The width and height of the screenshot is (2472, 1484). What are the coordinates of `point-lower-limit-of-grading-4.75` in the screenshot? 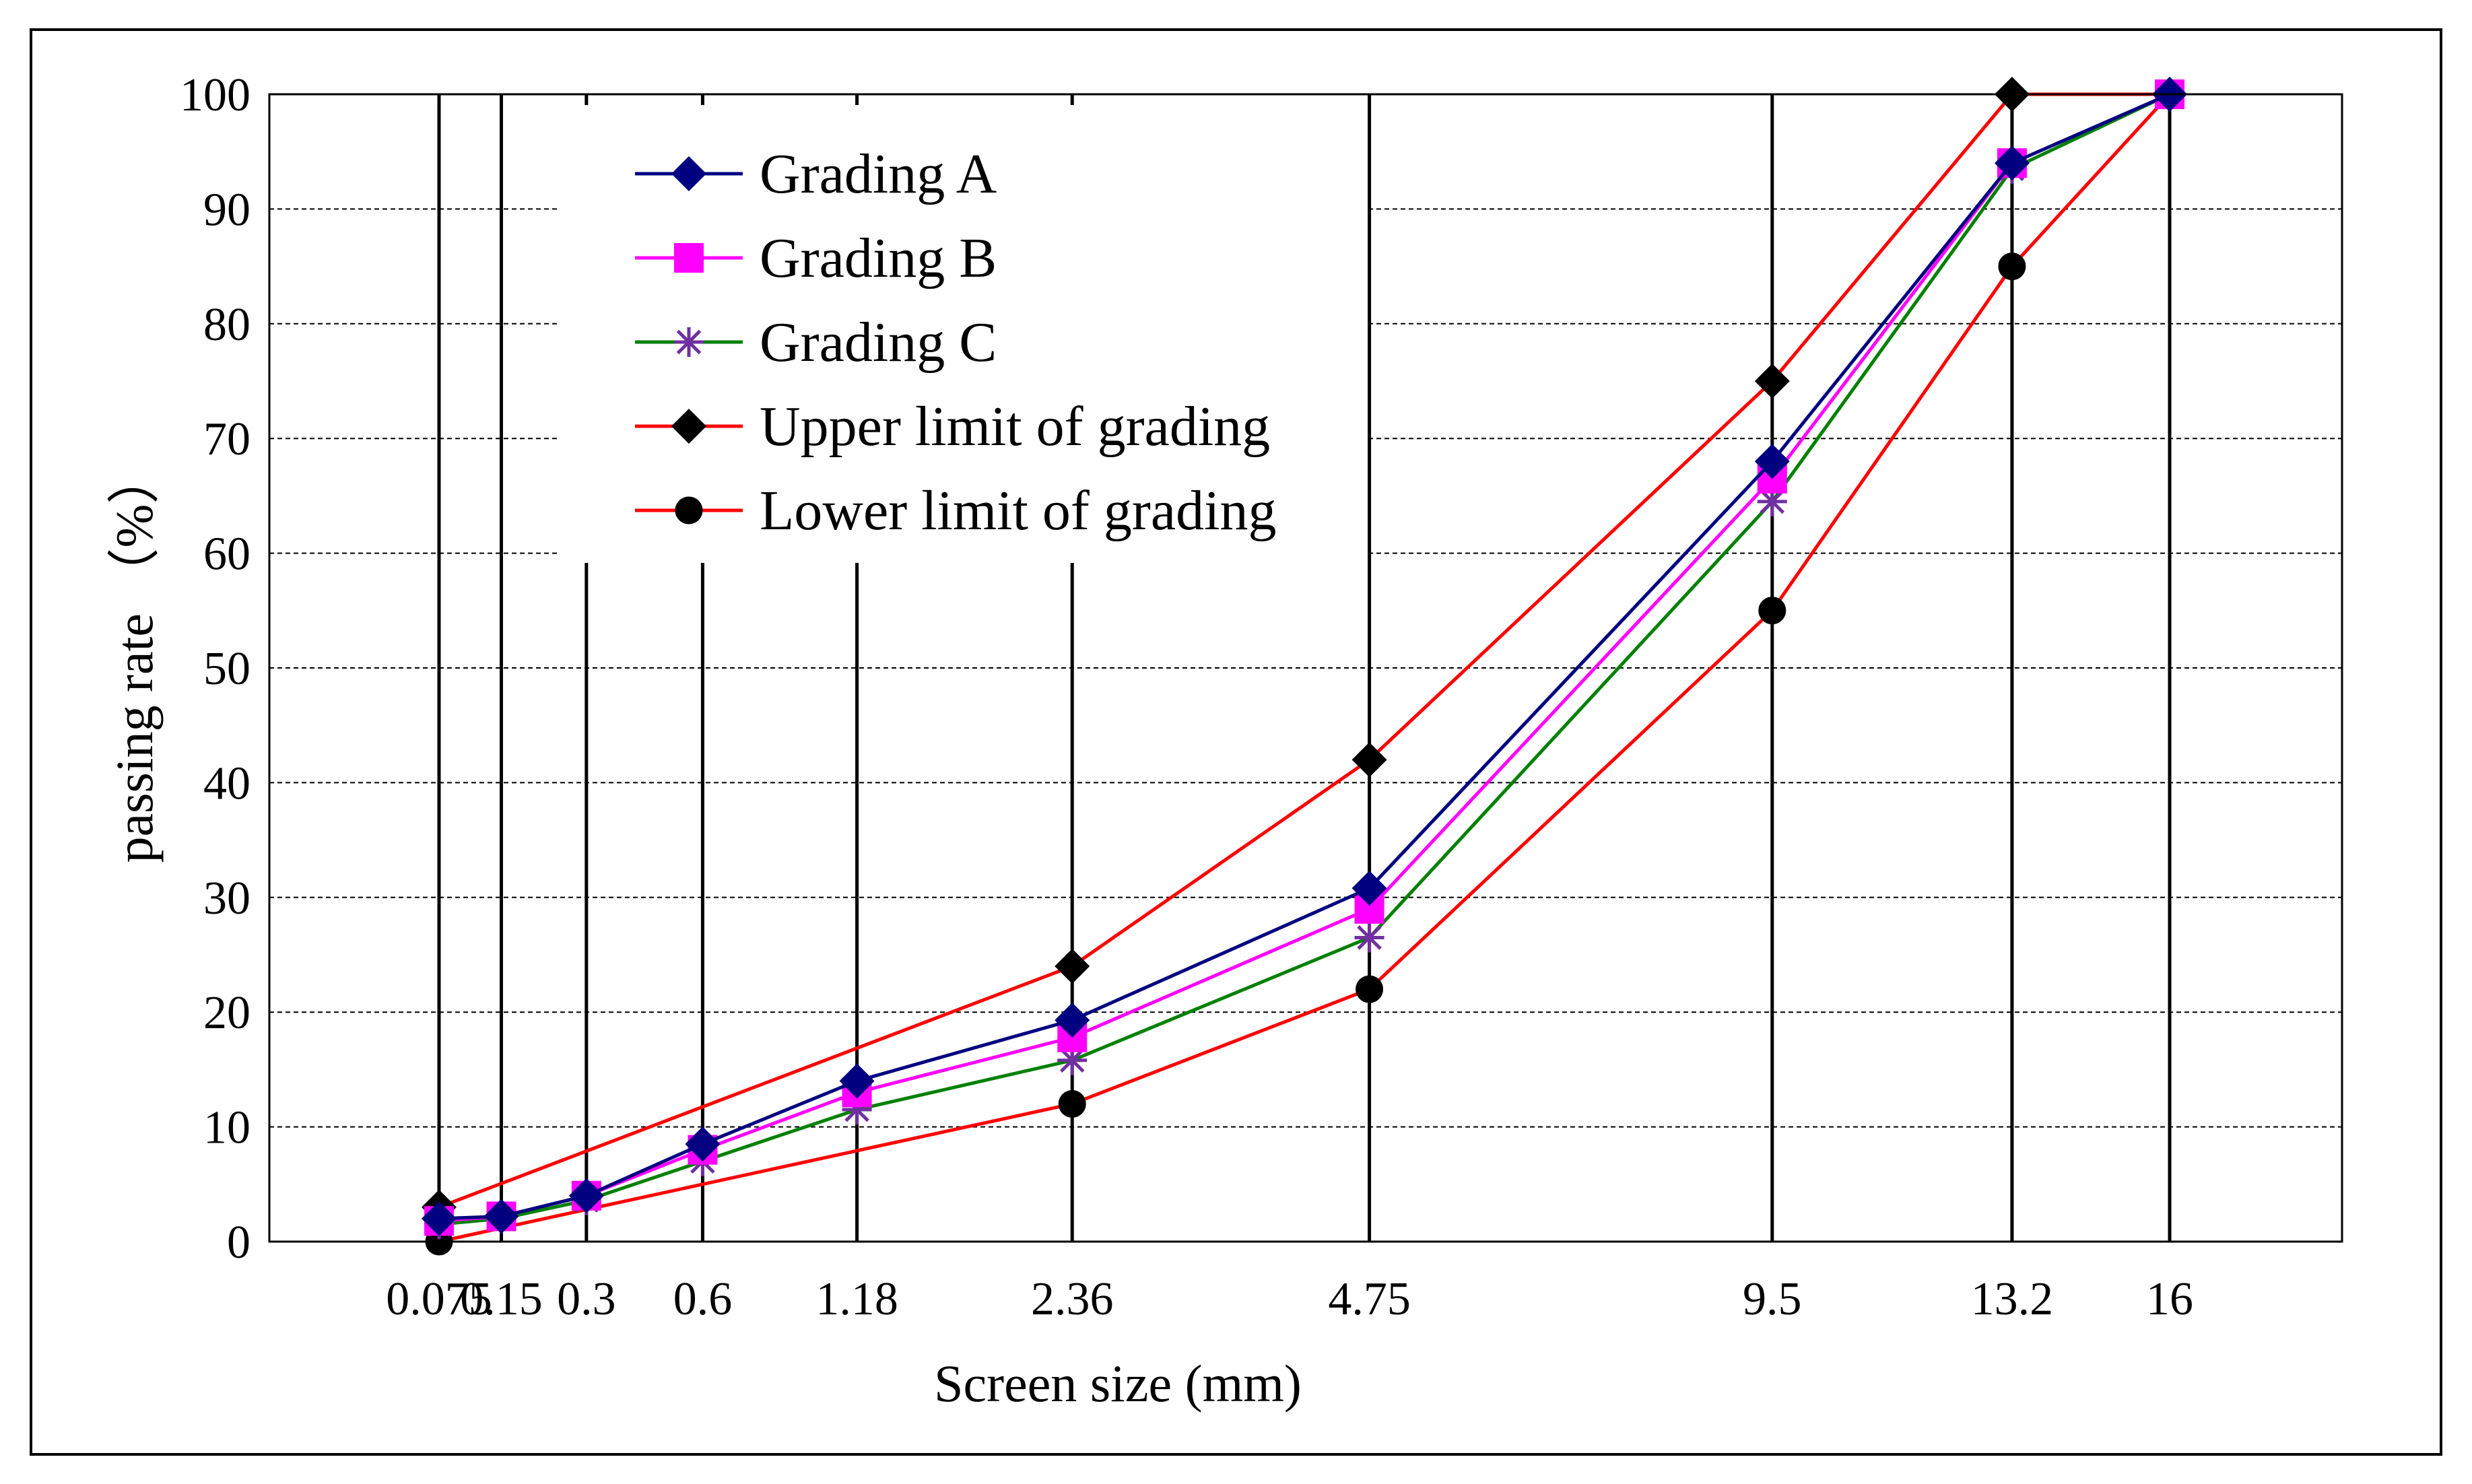 It's located at (1370, 989).